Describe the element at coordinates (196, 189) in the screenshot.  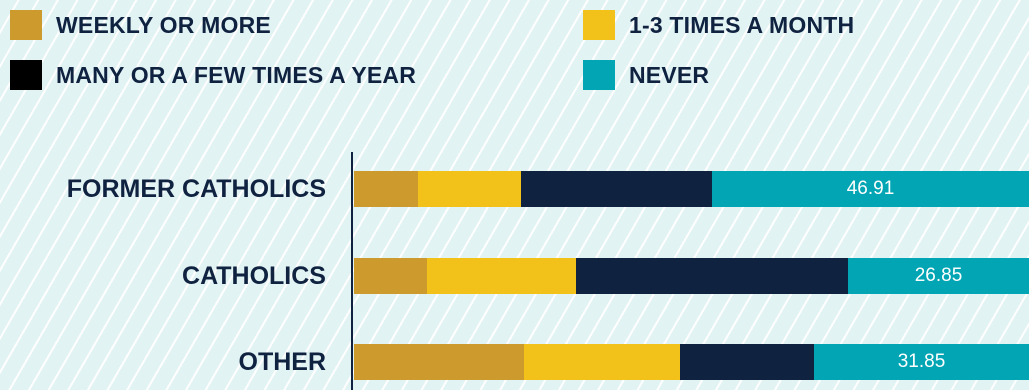
I see `category-label-former-catholics: FORMER CATHOLICS` at that location.